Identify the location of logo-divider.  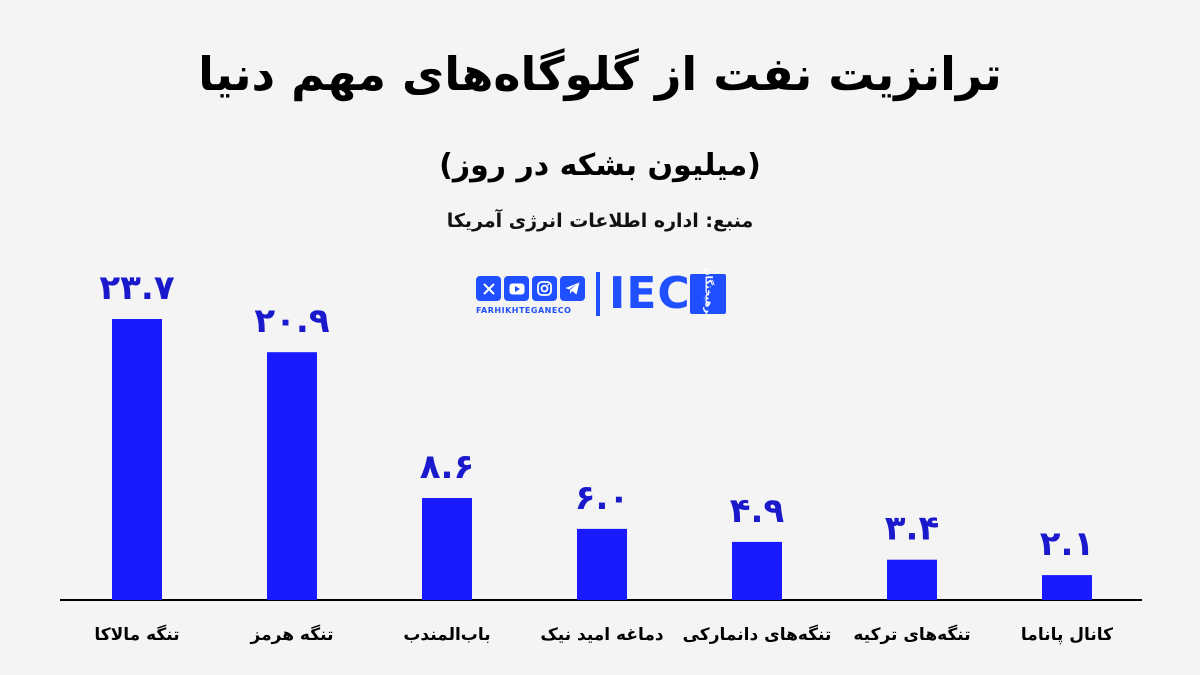
(598, 294).